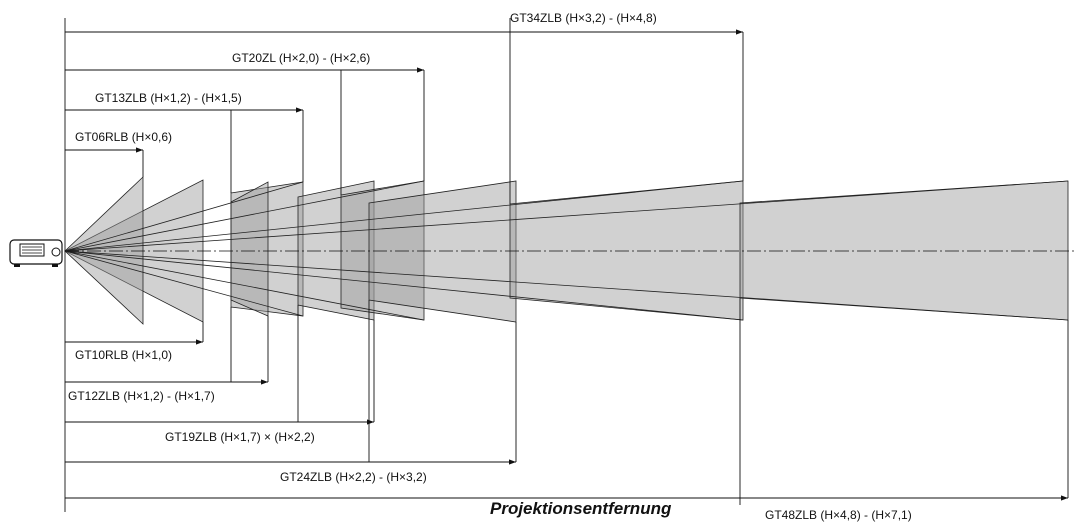  I want to click on screen-gt24, so click(442, 251).